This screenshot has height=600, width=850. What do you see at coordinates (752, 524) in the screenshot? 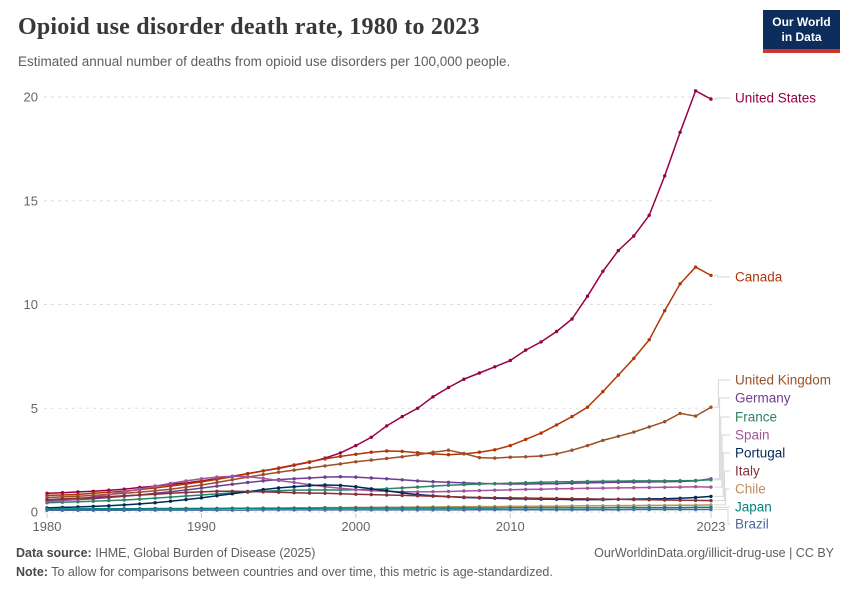
I see `legend-label-brazil: Brazil` at bounding box center [752, 524].